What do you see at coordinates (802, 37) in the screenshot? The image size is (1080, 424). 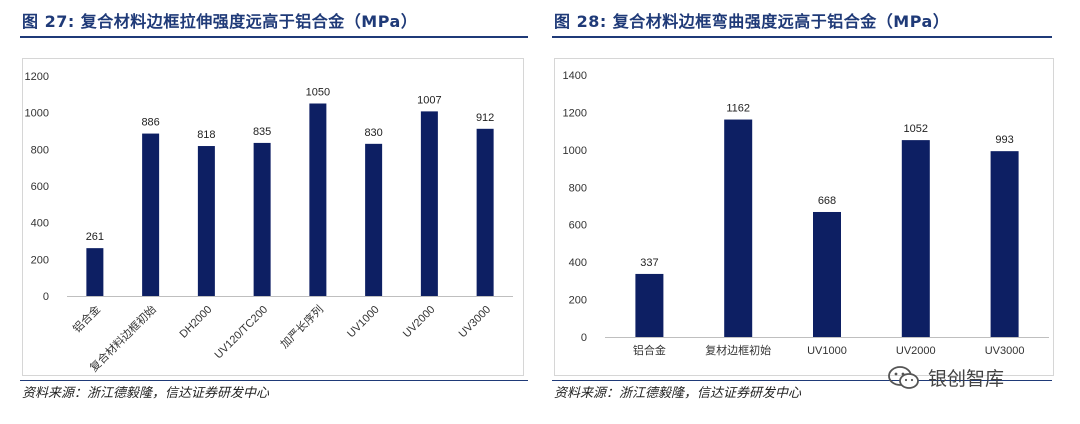 I see `figure-28-title-rule` at bounding box center [802, 37].